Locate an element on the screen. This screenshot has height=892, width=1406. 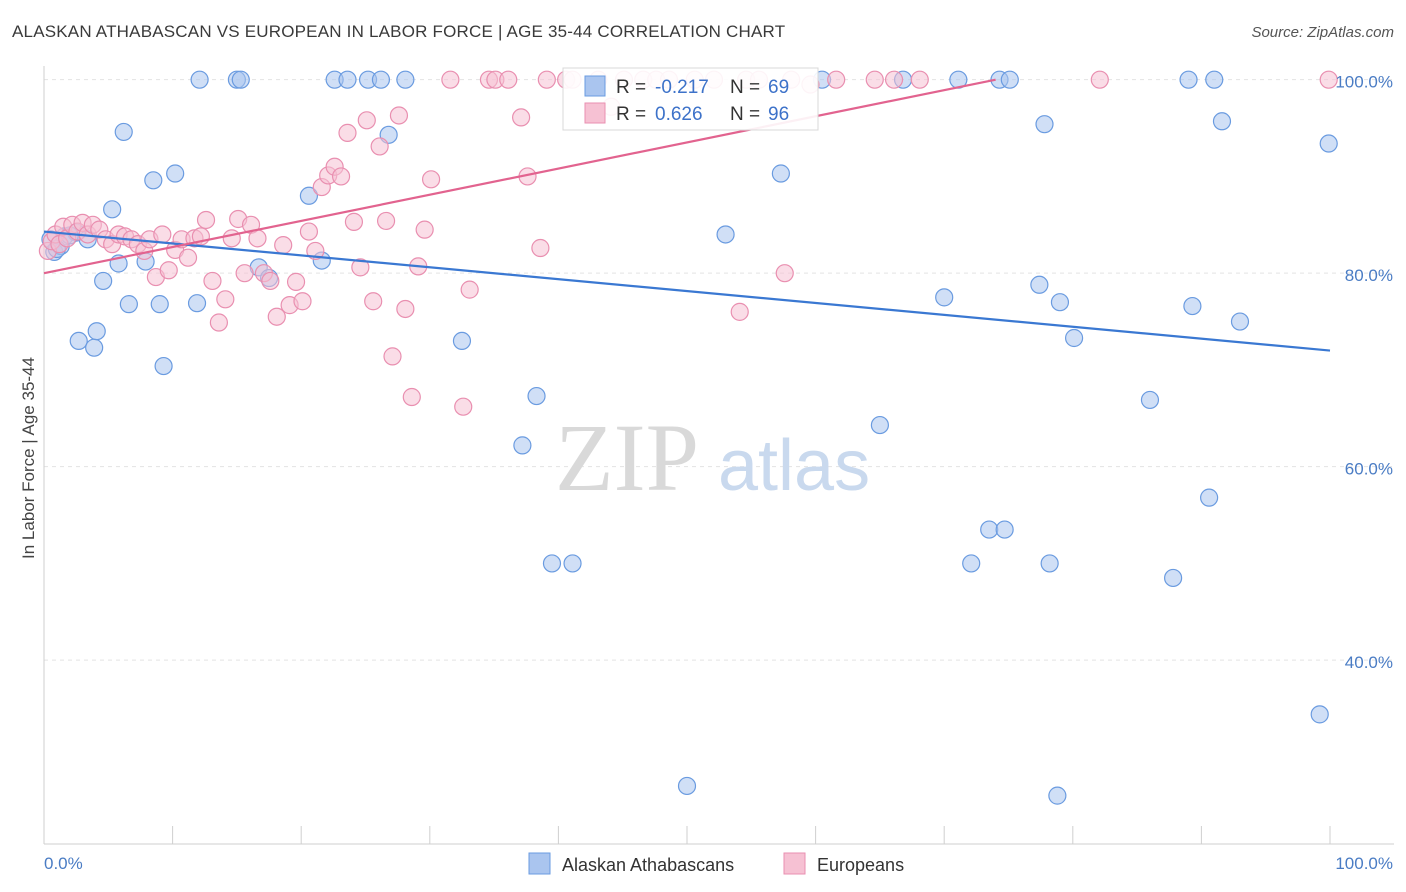
watermark: ZIP atlas is located at coordinates (712, 457).